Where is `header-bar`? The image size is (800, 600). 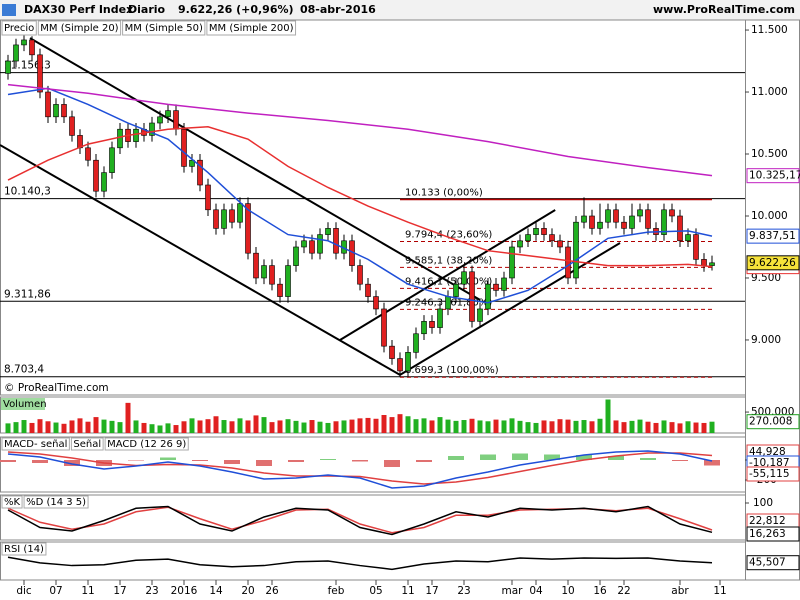 header-bar is located at coordinates (400, 10).